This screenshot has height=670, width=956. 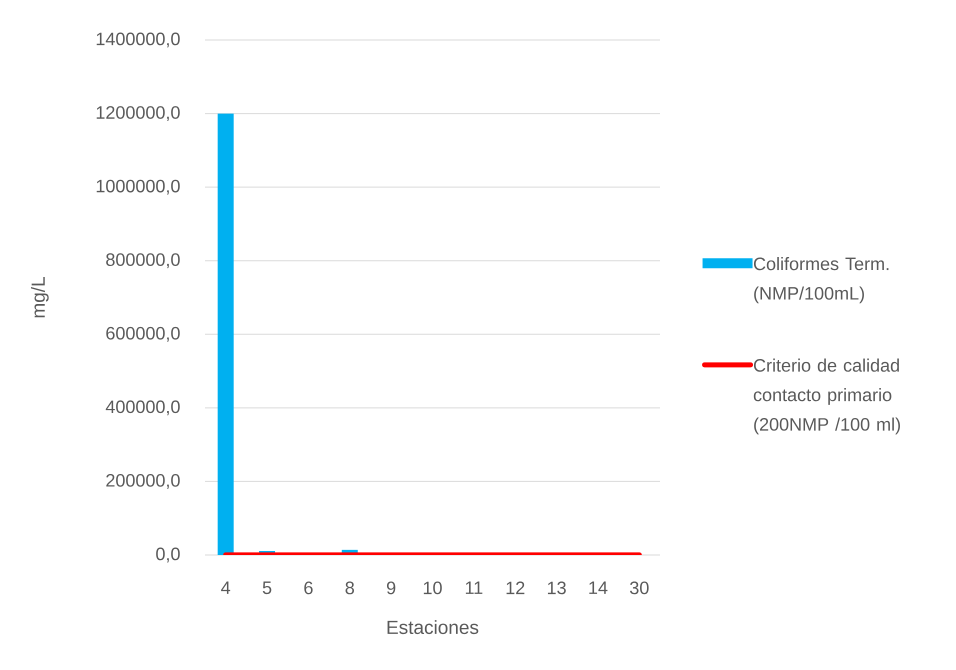 I want to click on y-axis-title: mg/L, so click(x=39, y=297).